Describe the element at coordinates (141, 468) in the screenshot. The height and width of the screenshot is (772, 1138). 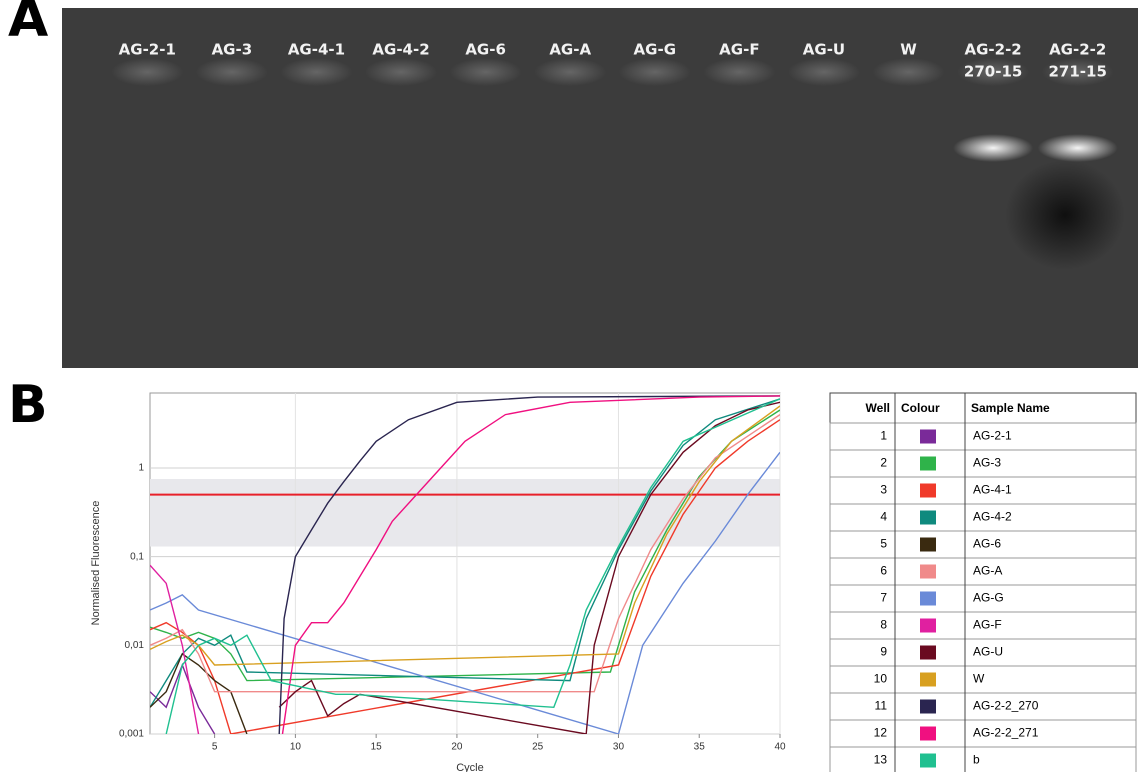
I see `y-tick-label: 1` at that location.